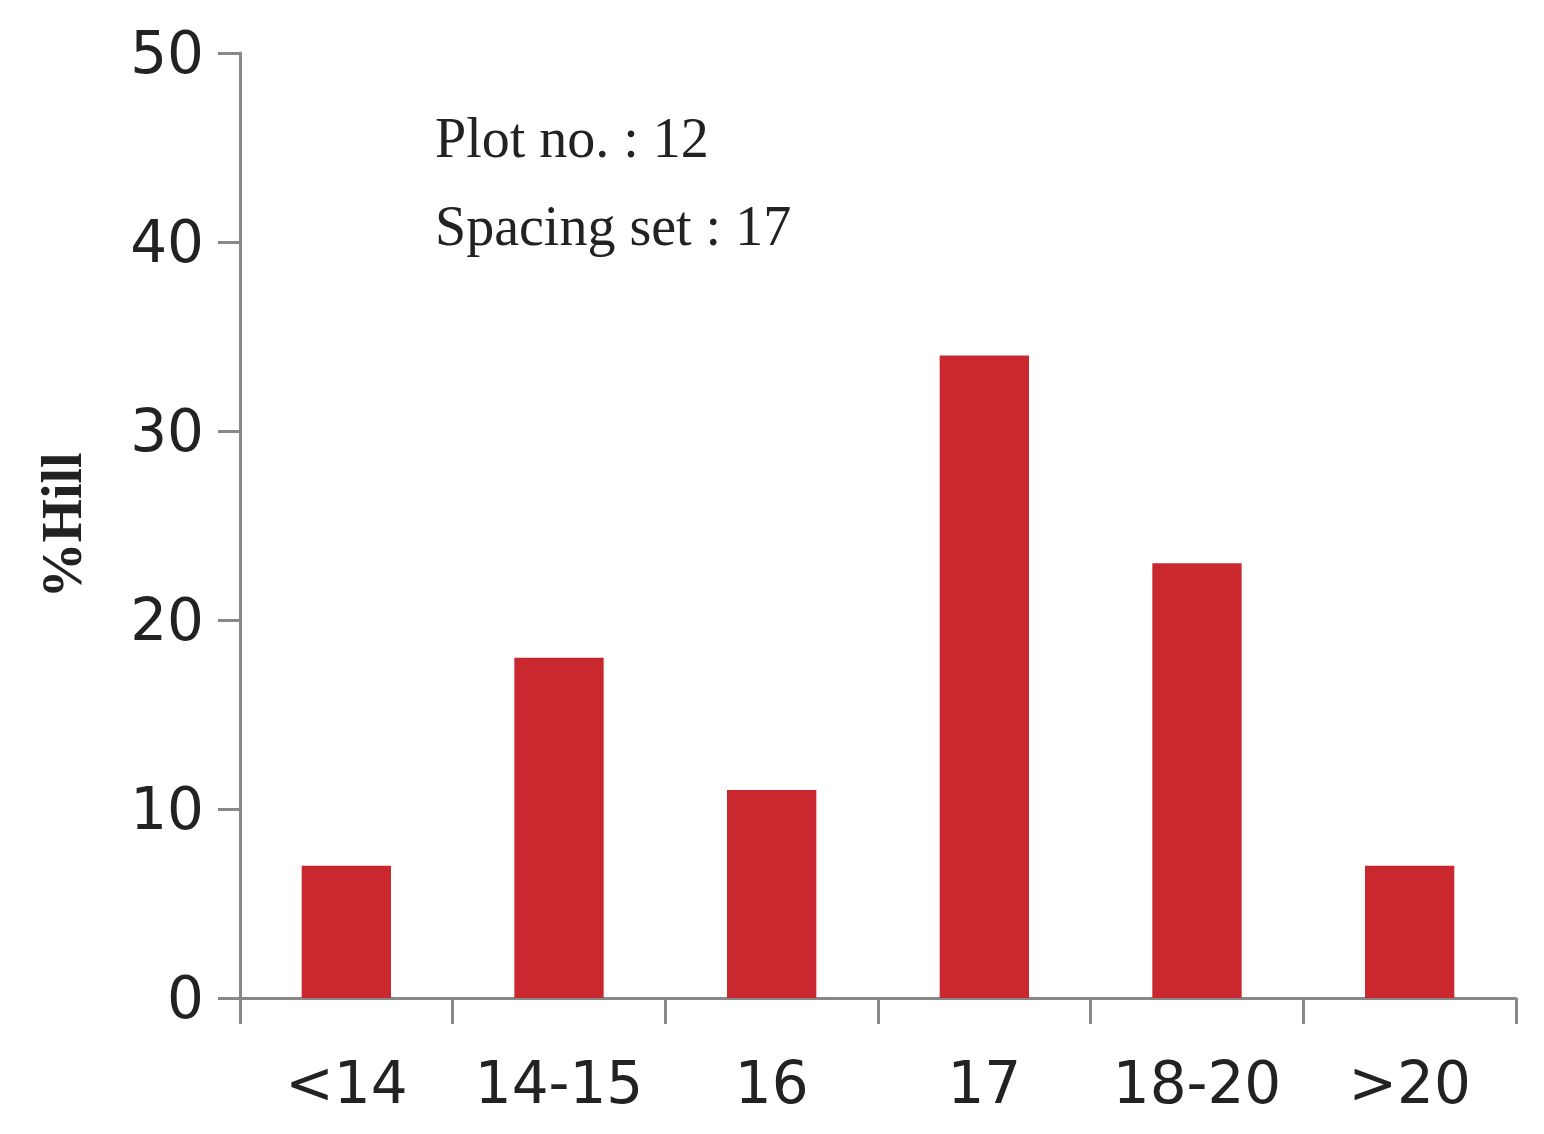 The height and width of the screenshot is (1134, 1544). I want to click on y-tick-label: 0, so click(185, 998).